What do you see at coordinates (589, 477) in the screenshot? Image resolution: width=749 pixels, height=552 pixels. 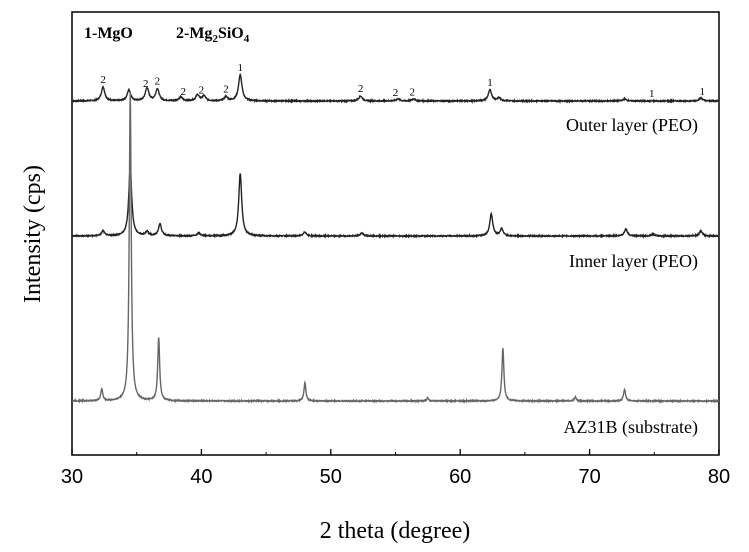 I see `x-tick-label: 70` at bounding box center [589, 477].